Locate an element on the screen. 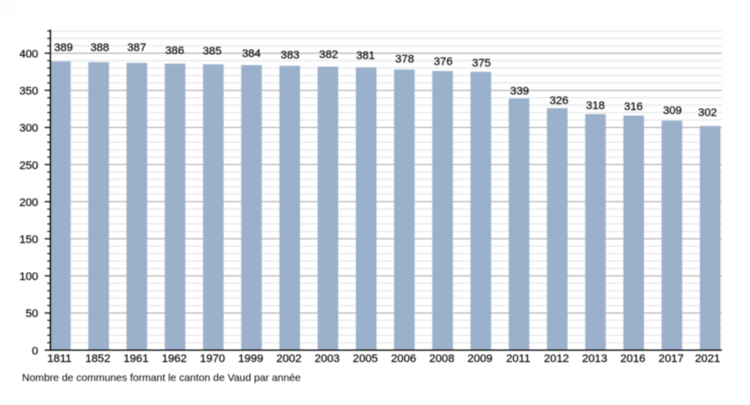 This screenshot has width=750, height=405. svg-text: 2005 is located at coordinates (365, 359).